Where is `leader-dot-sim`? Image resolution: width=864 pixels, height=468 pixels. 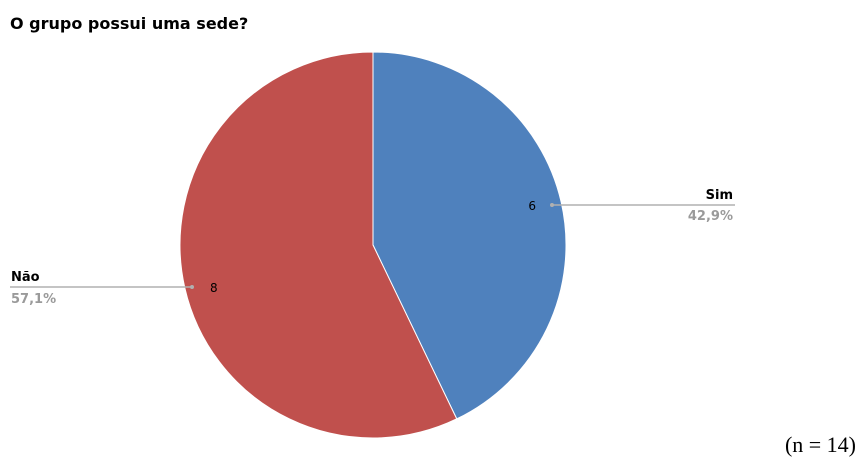
leader-dot-sim is located at coordinates (552, 205).